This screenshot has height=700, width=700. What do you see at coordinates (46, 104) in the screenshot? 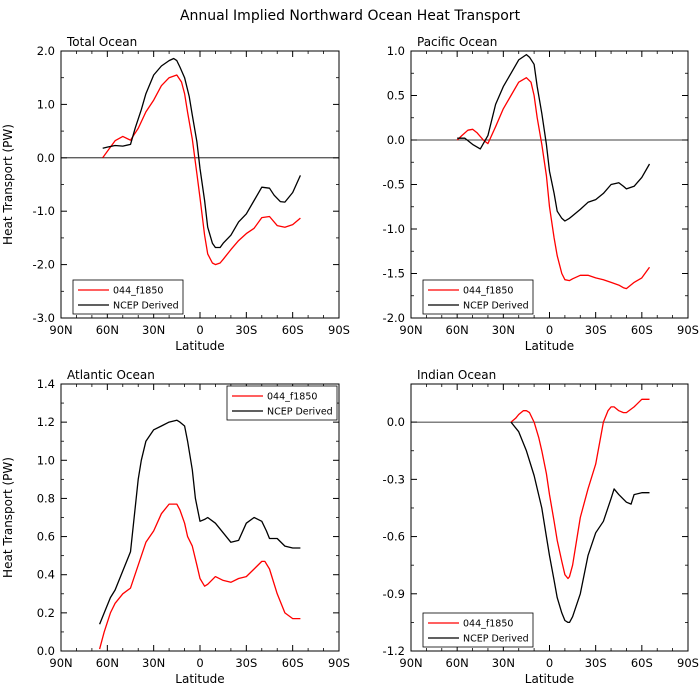
I see `total-ocean-y-tick-label: 1.0` at bounding box center [46, 104].